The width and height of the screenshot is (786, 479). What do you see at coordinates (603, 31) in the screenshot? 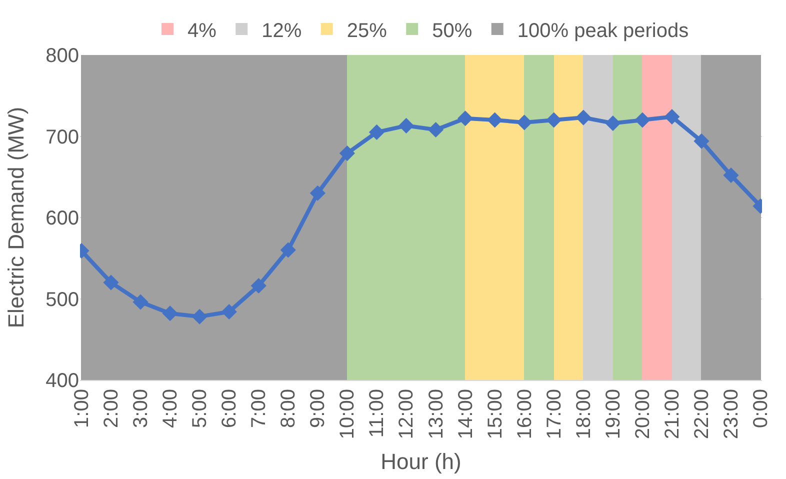
I see `legend-label: 100% peak periods` at bounding box center [603, 31].